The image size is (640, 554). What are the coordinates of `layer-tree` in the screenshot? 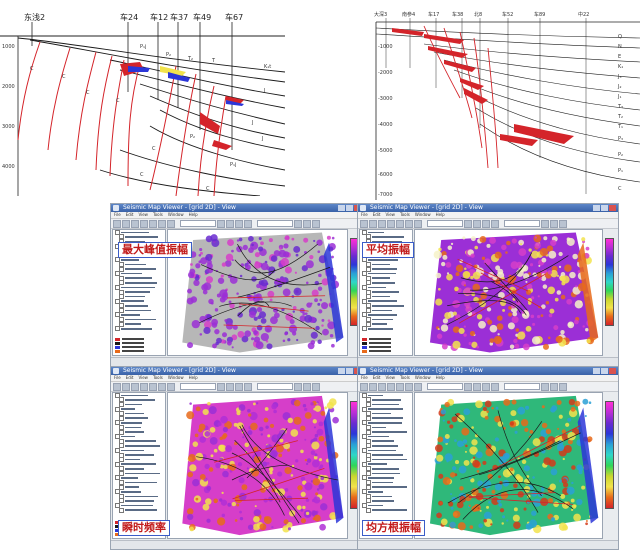 It's located at (139, 465).